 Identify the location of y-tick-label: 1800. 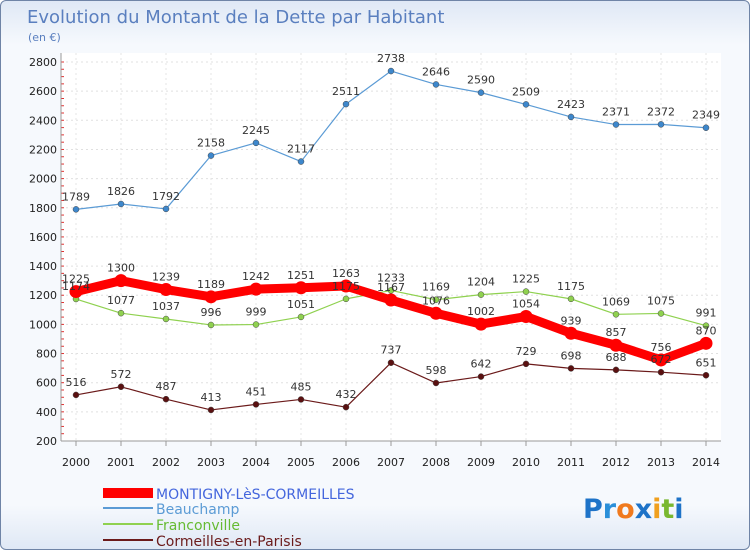
(43, 208).